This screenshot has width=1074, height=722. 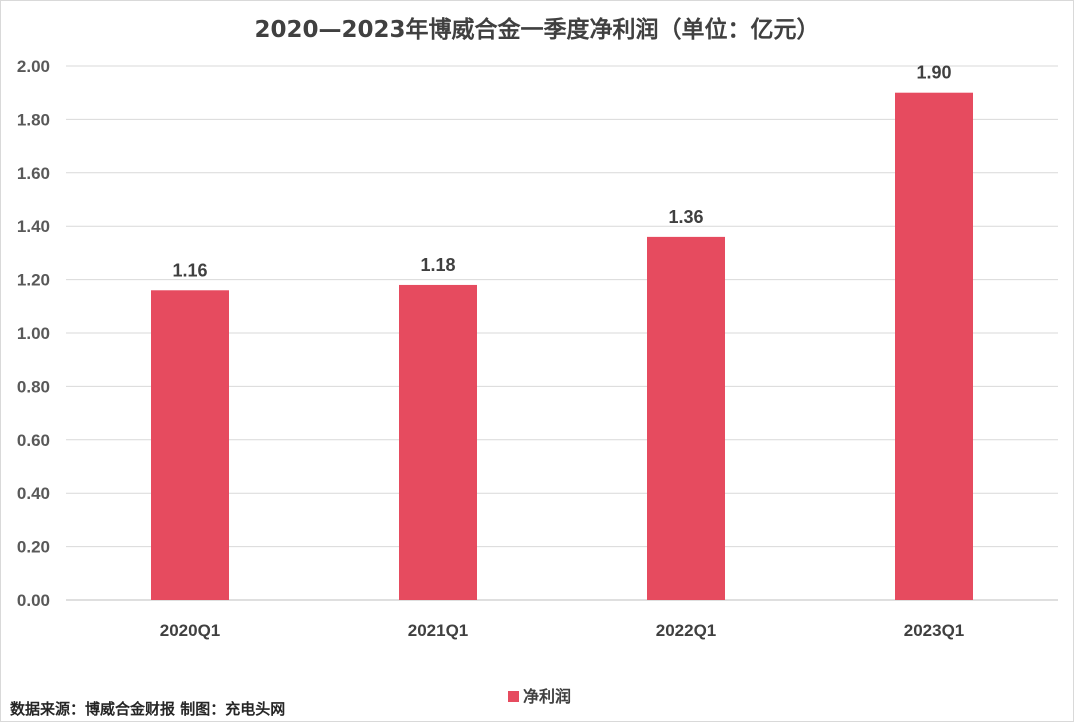 I want to click on chart-title: 2020—2023年博威合金一季度净利润（单位：亿元）, so click(x=536, y=29).